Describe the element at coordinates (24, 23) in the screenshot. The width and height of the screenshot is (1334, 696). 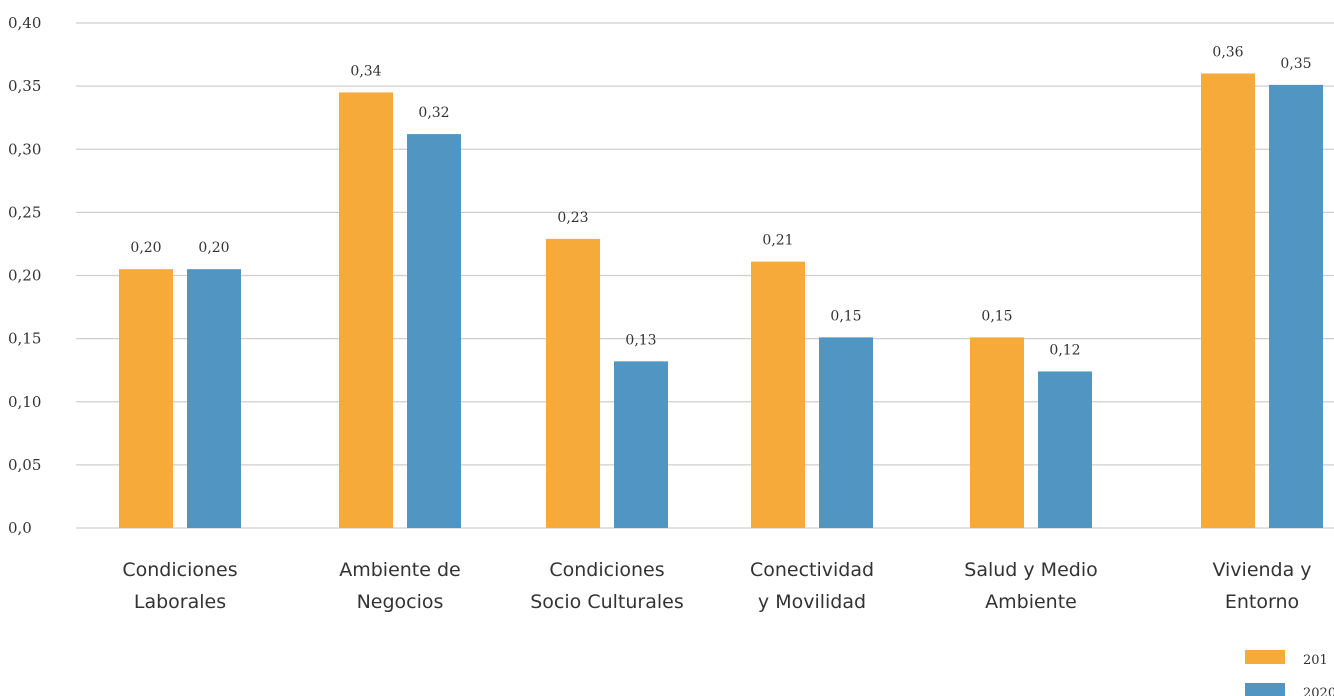
I see `y-tick-label: 0,40` at that location.